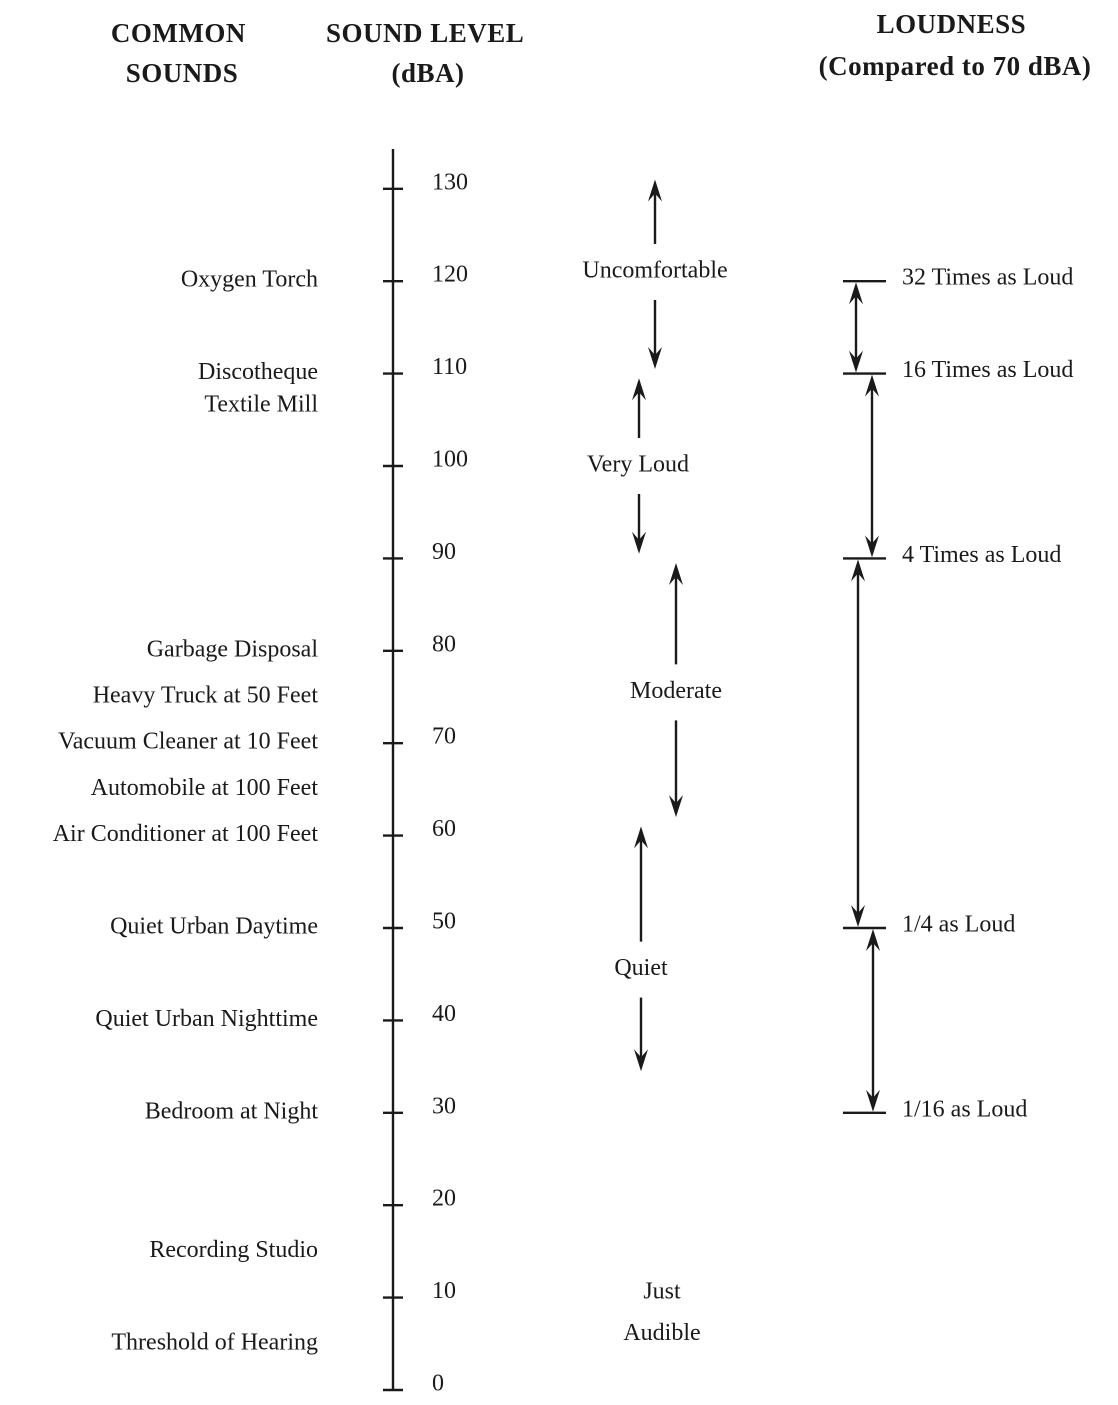  I want to click on loudness-header-line1: LOUDNESS, so click(952, 24).